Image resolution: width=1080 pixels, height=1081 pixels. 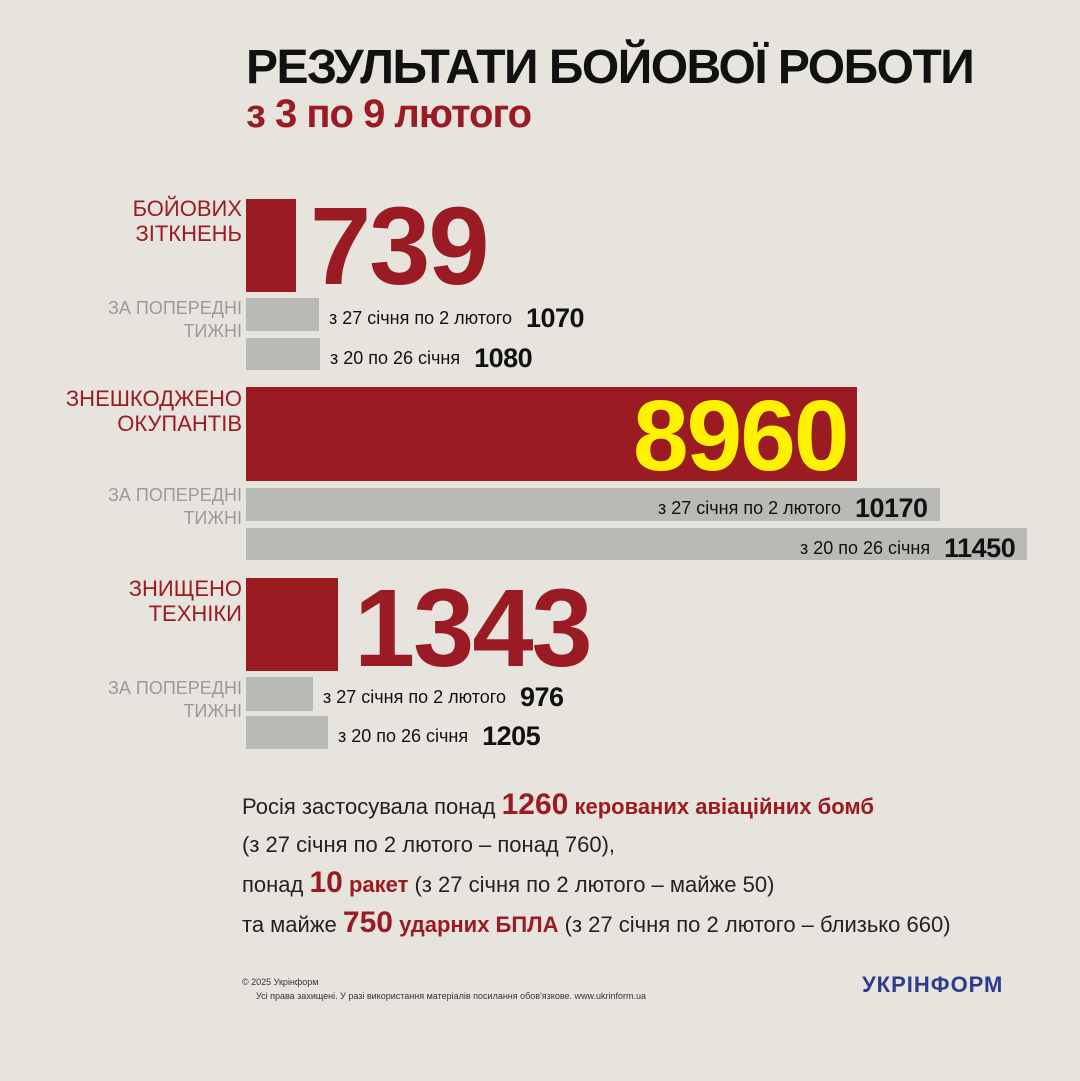 I want to click on summary-highlight-drones: ударних БПЛА, so click(x=475, y=924).